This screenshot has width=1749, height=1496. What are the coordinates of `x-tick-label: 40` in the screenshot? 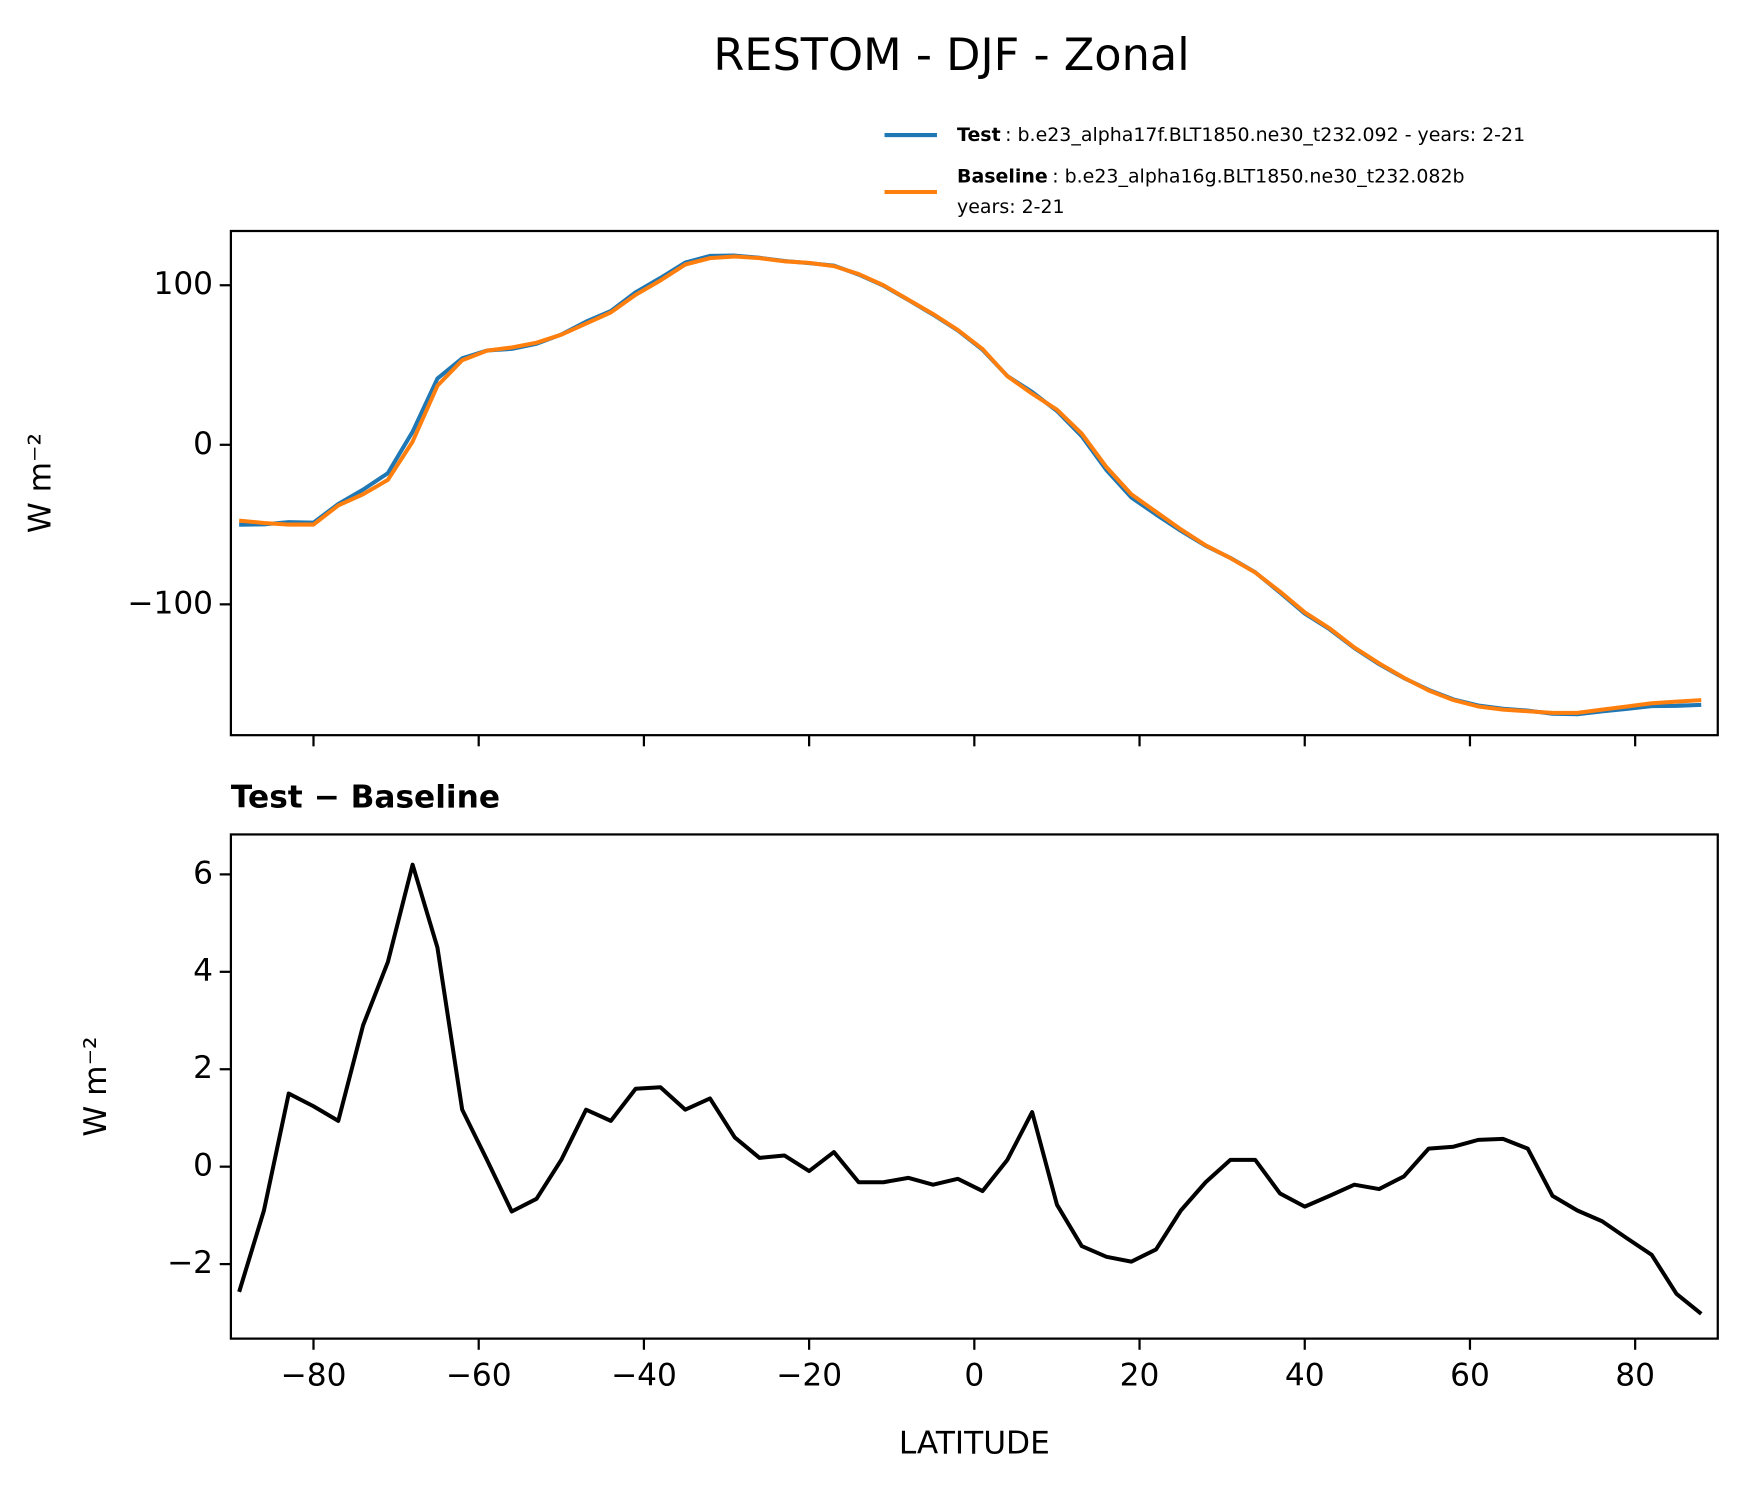 It's located at (1305, 1376).